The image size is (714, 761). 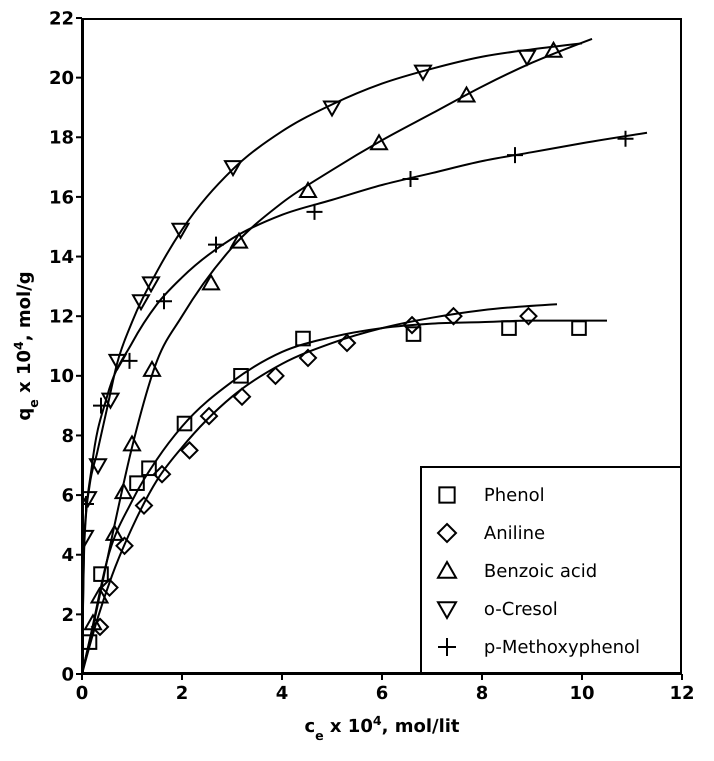 I want to click on x-tick-label: 4, so click(x=282, y=693).